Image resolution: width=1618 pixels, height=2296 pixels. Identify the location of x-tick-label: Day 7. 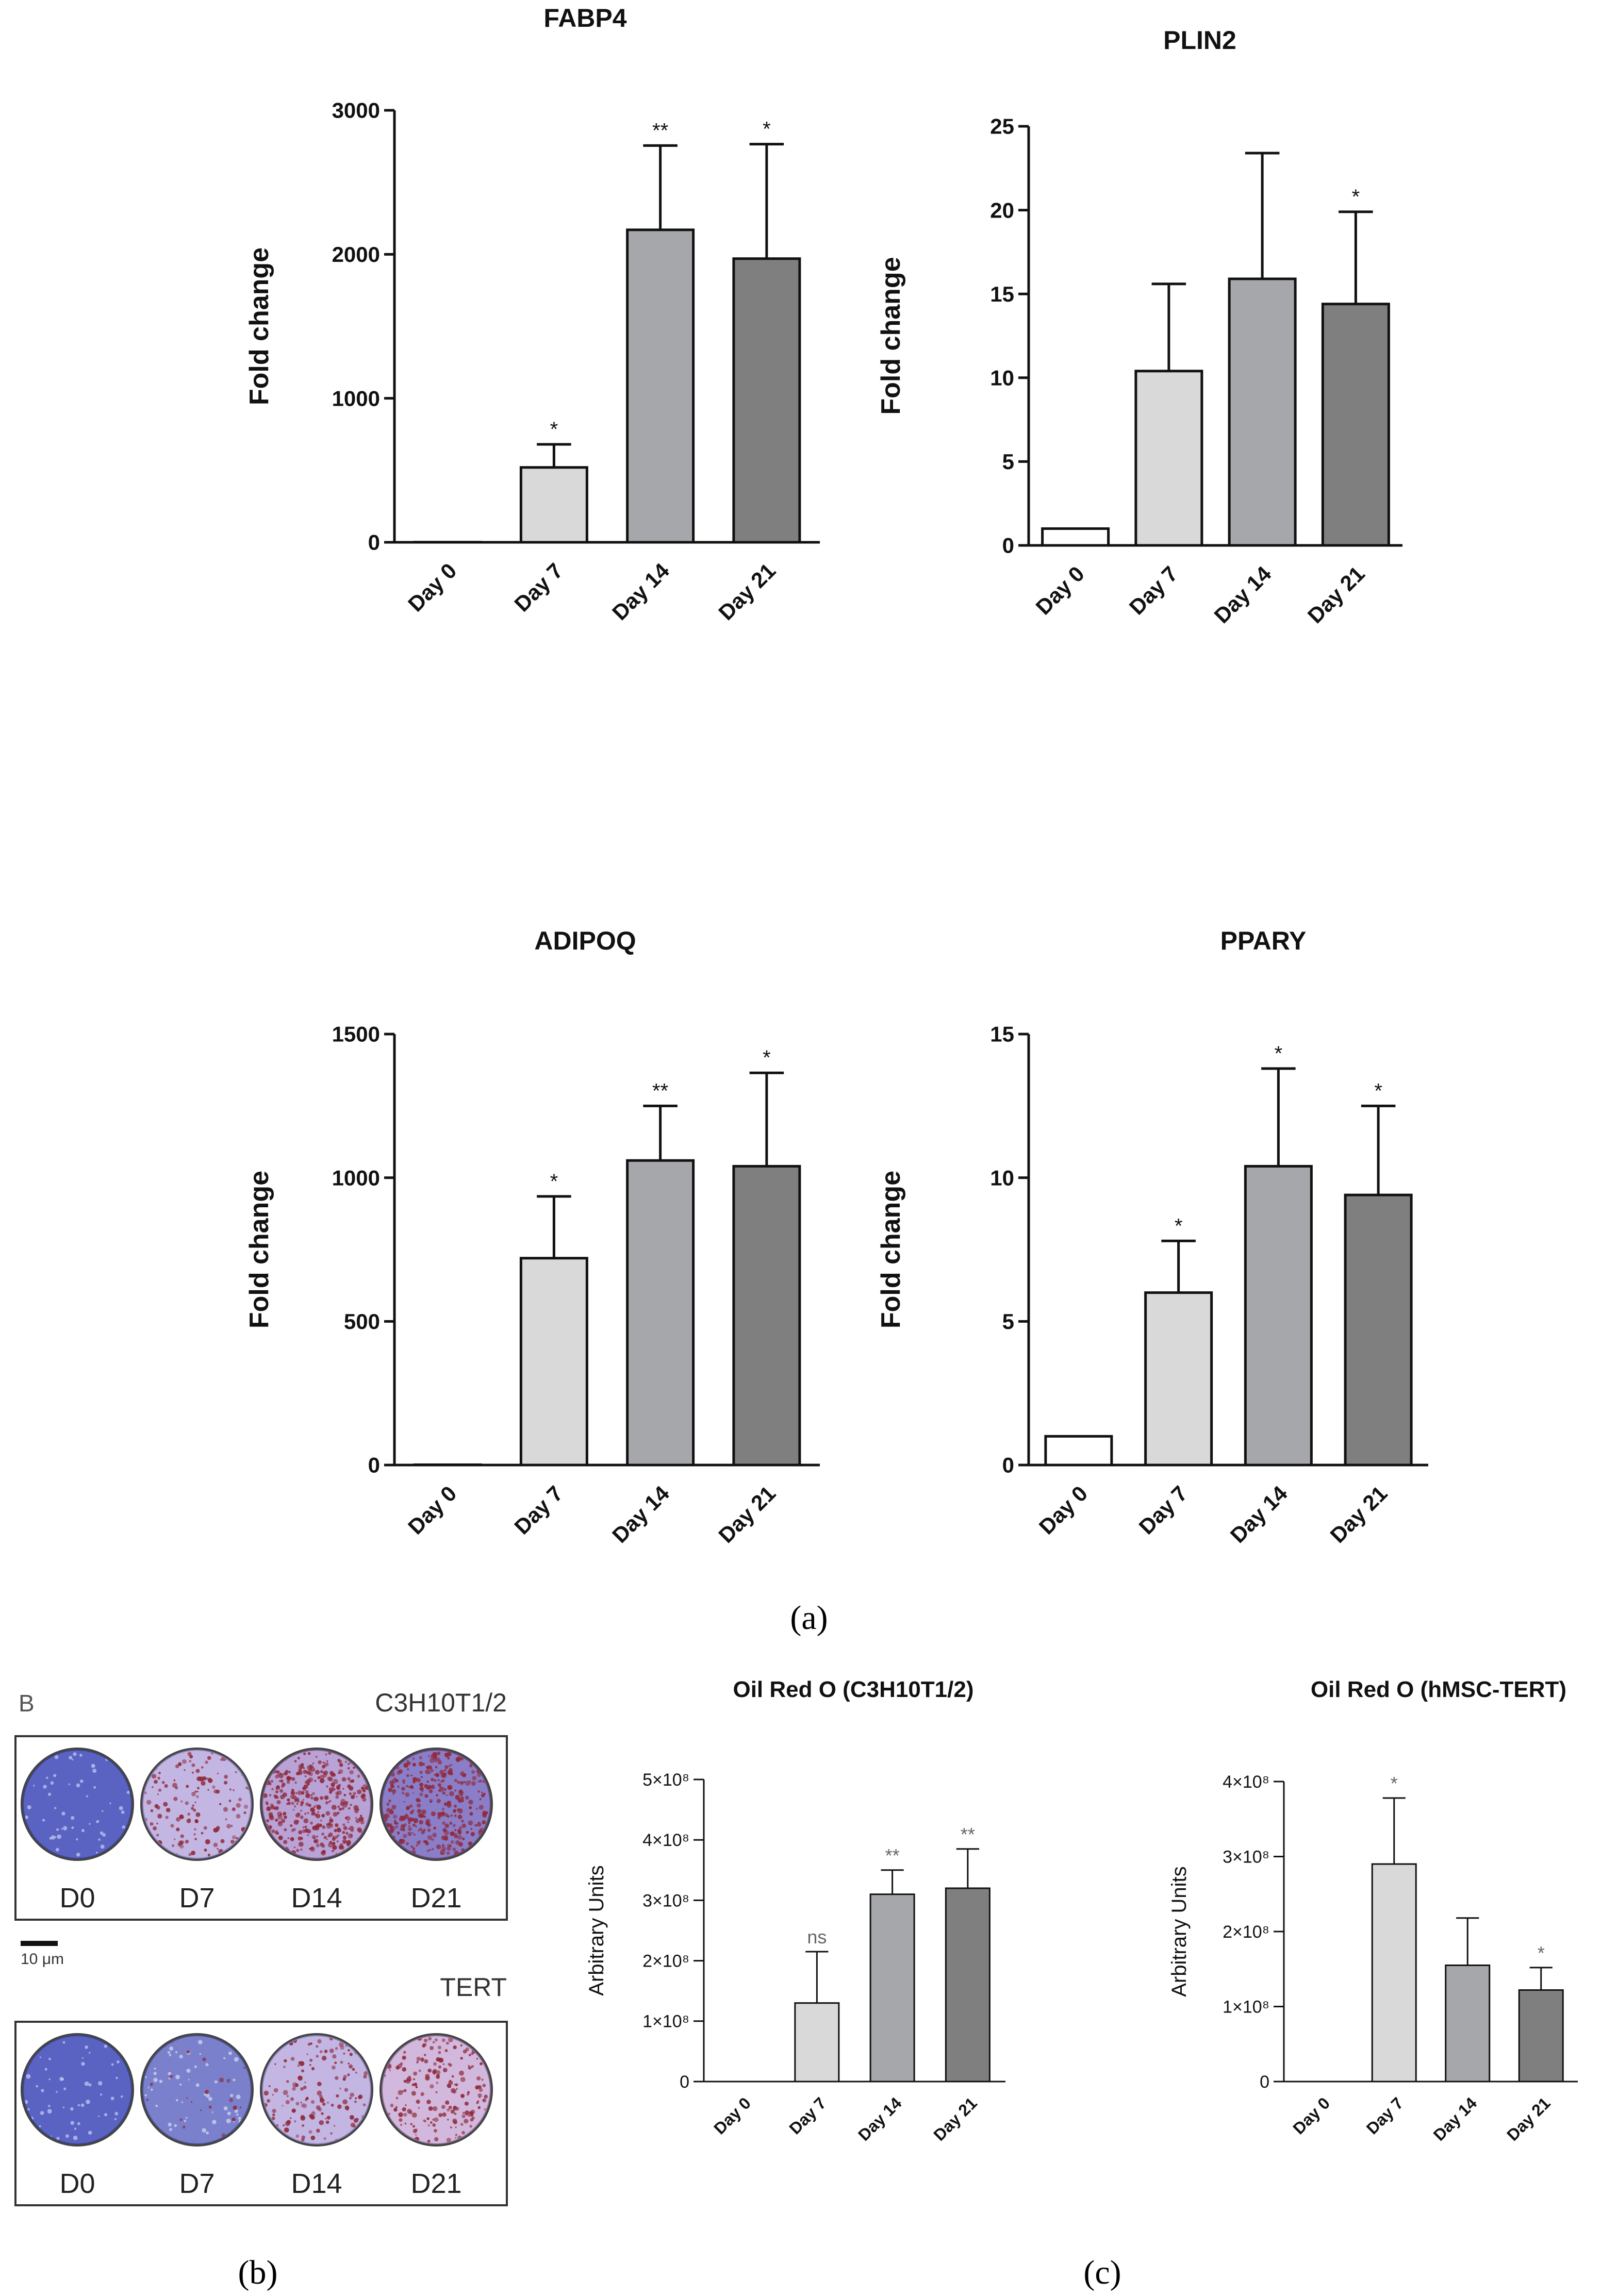
(1385, 2115).